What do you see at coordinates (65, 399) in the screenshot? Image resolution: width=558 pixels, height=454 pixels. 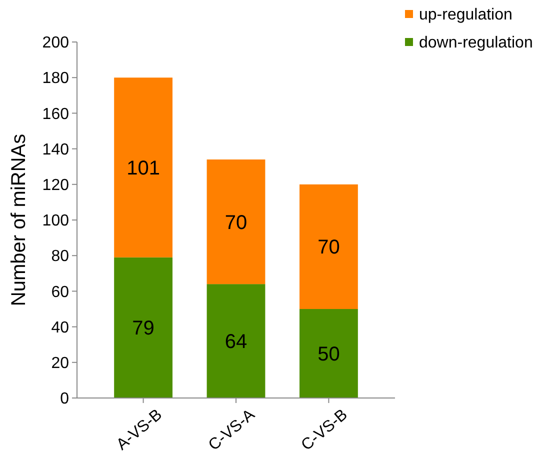 I see `y-tick-label: 0` at bounding box center [65, 399].